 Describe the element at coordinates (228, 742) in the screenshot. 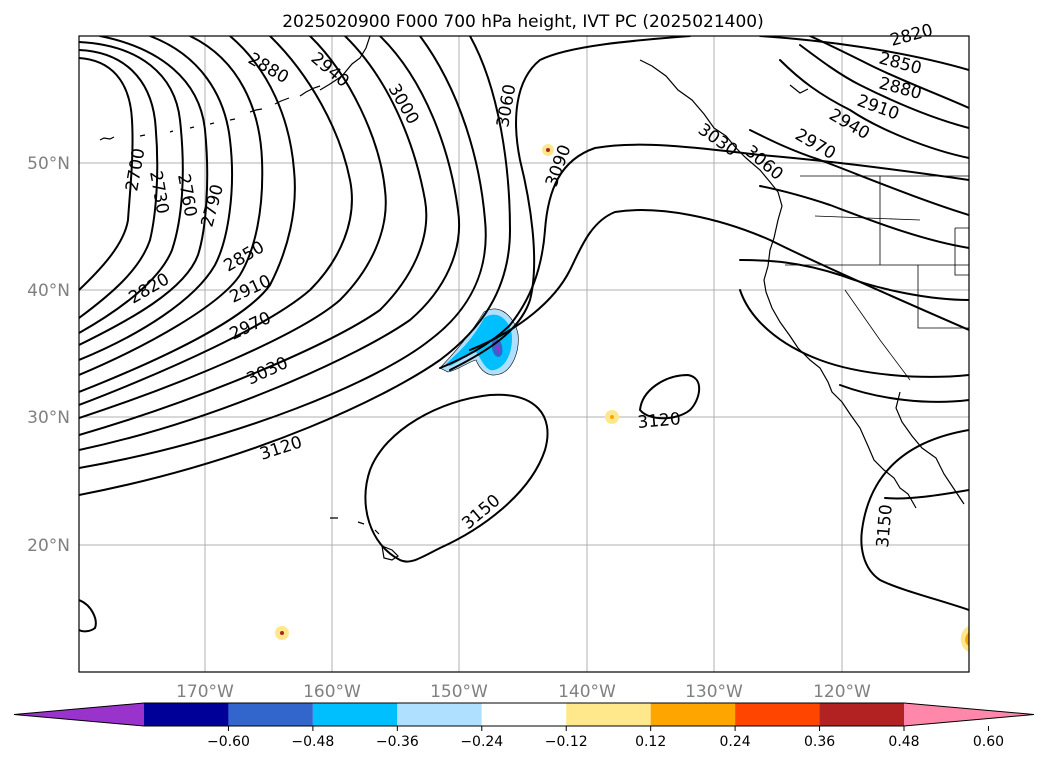

I see `colorbar-tick-label: −0.60` at that location.